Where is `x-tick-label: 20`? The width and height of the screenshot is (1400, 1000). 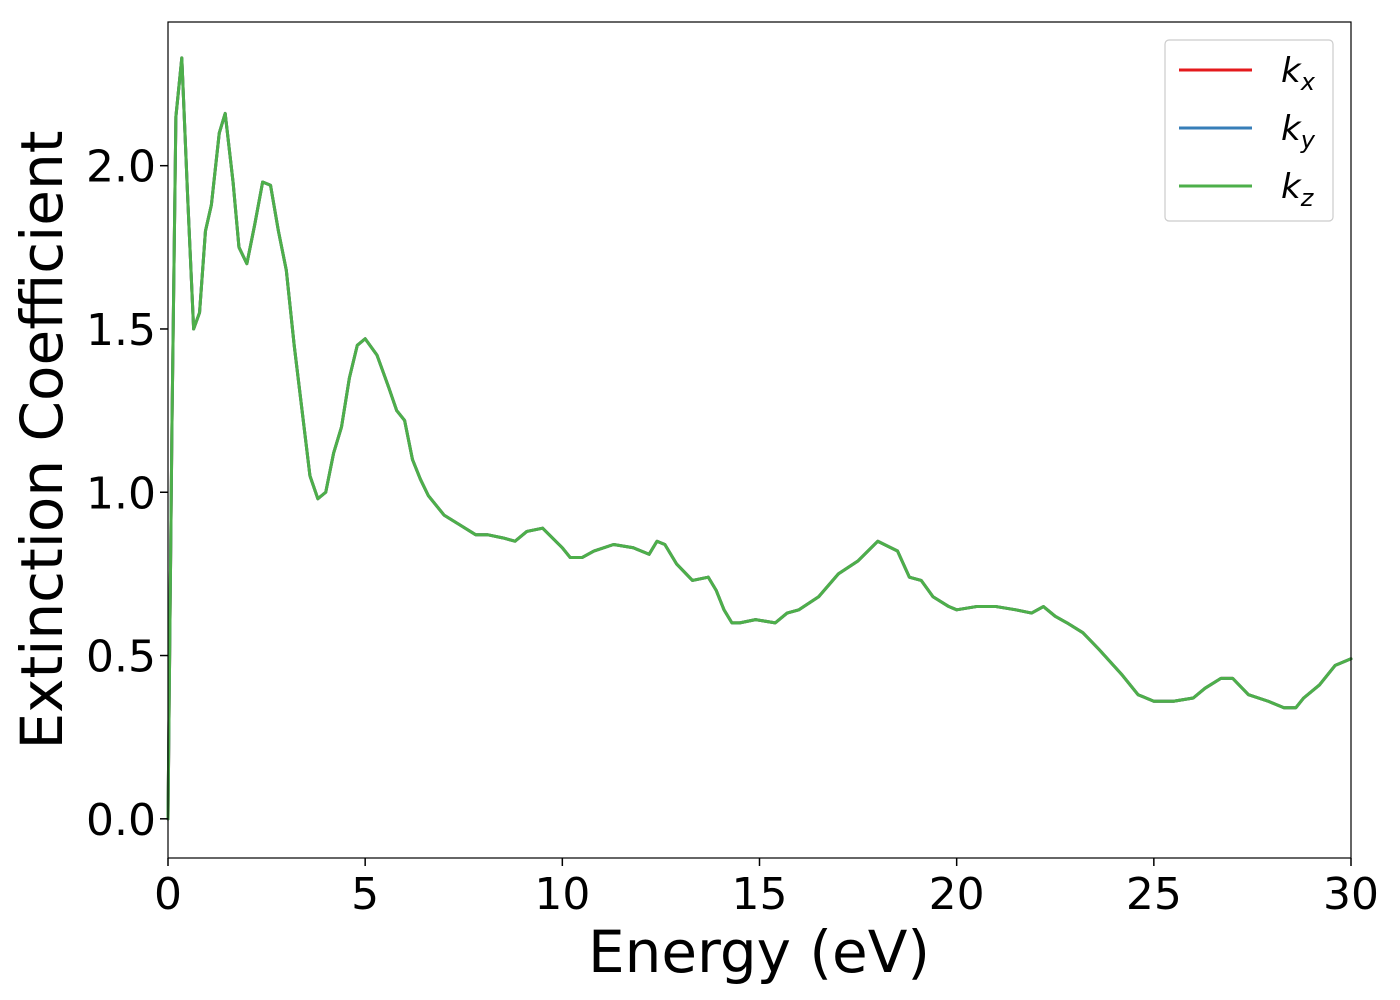
x-tick-label: 20 is located at coordinates (957, 894).